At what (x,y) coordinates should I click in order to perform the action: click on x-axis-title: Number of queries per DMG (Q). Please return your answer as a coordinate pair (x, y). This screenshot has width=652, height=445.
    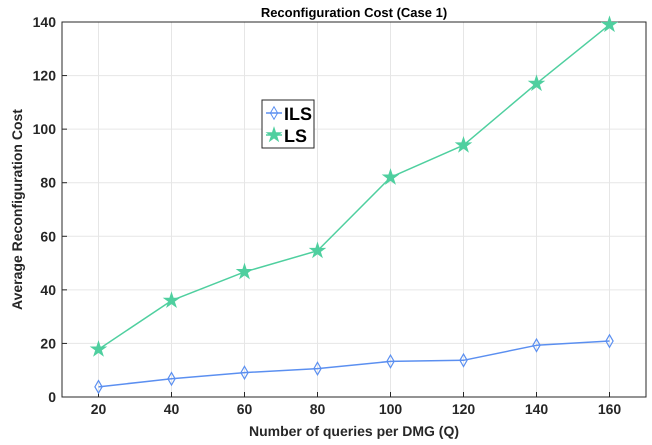
    Looking at the image, I should click on (354, 431).